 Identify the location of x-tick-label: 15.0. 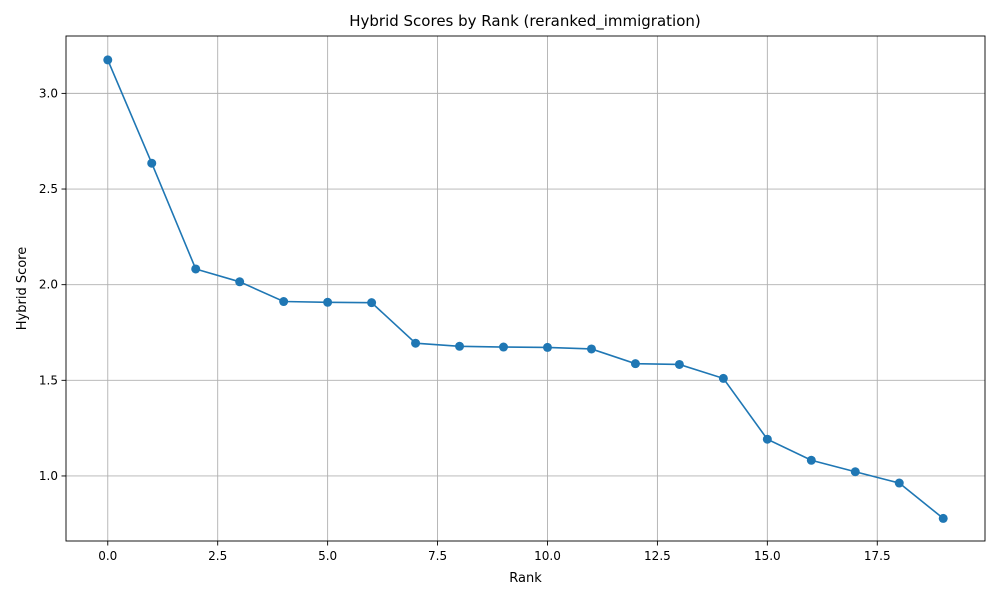
(767, 556).